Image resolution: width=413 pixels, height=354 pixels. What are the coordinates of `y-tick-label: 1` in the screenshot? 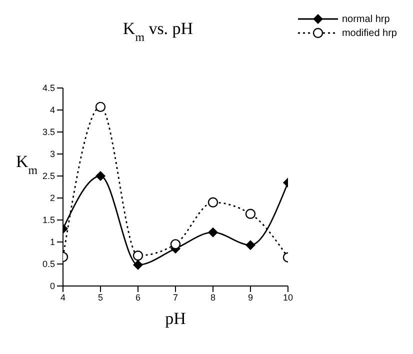 It's located at (52, 242).